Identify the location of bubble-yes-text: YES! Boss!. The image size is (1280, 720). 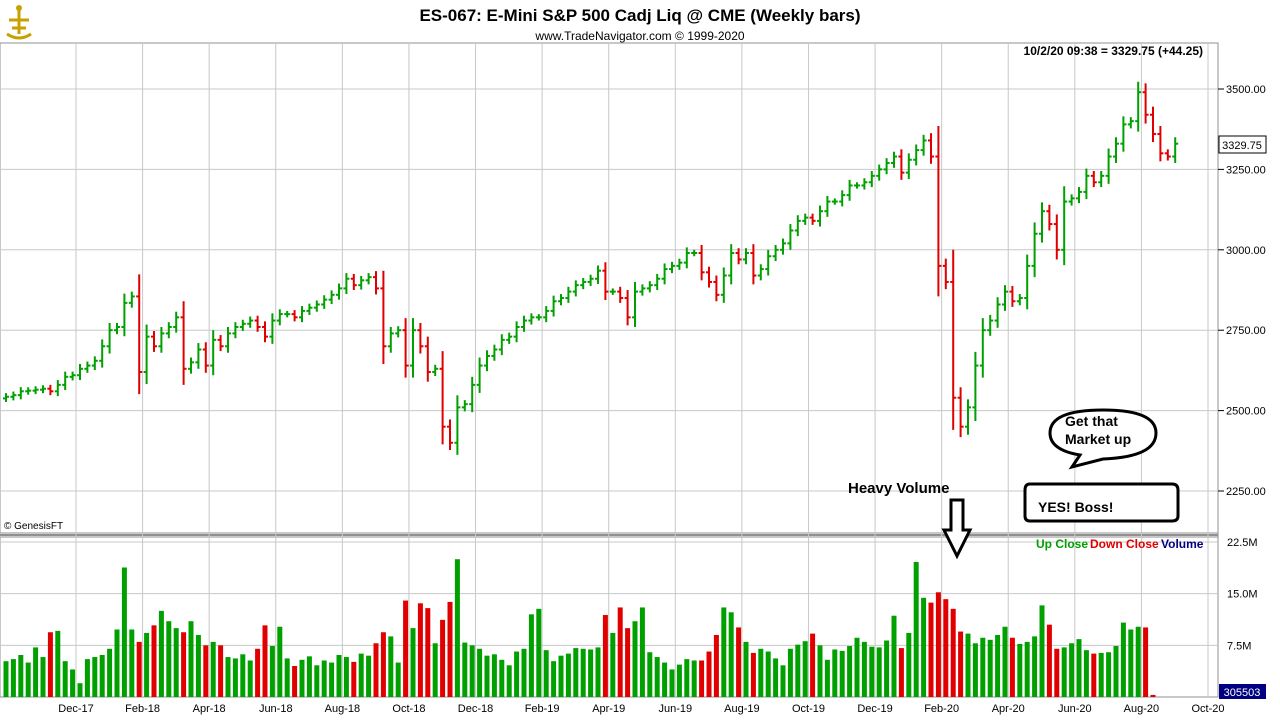
(1075, 507).